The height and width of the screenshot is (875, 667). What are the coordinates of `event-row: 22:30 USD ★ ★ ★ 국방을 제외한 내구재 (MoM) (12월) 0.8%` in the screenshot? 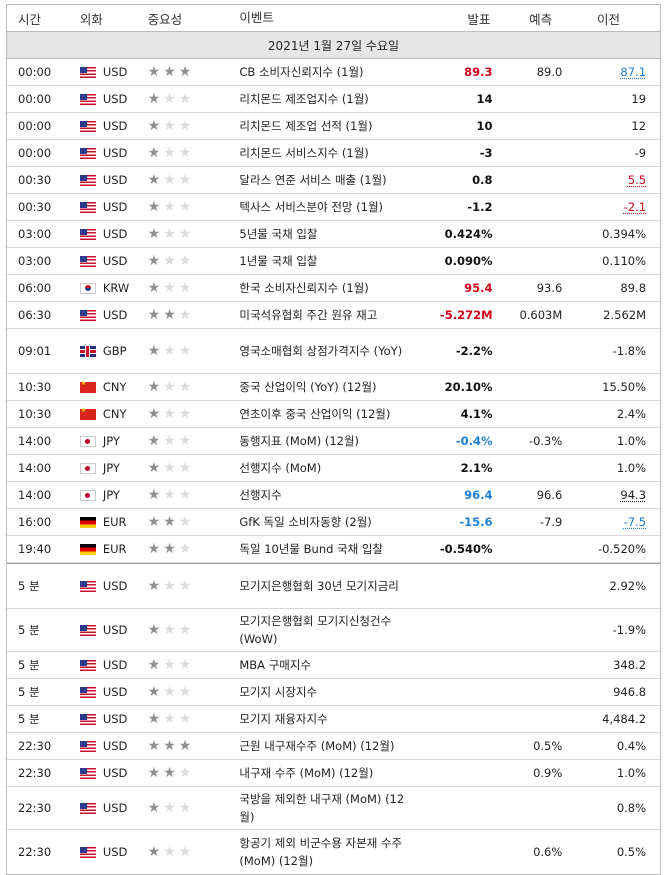 It's located at (333, 808).